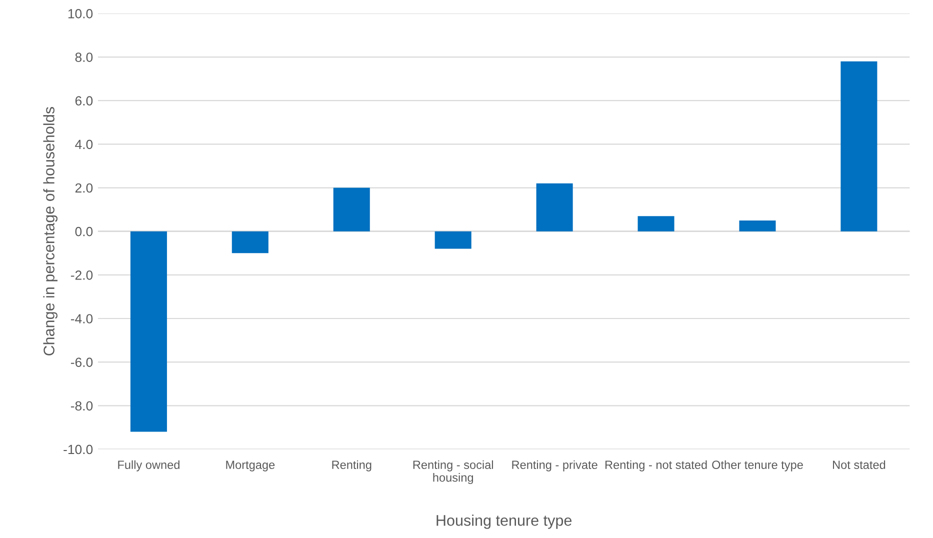  Describe the element at coordinates (656, 466) in the screenshot. I see `x-tick-label: Renting - not stated` at that location.